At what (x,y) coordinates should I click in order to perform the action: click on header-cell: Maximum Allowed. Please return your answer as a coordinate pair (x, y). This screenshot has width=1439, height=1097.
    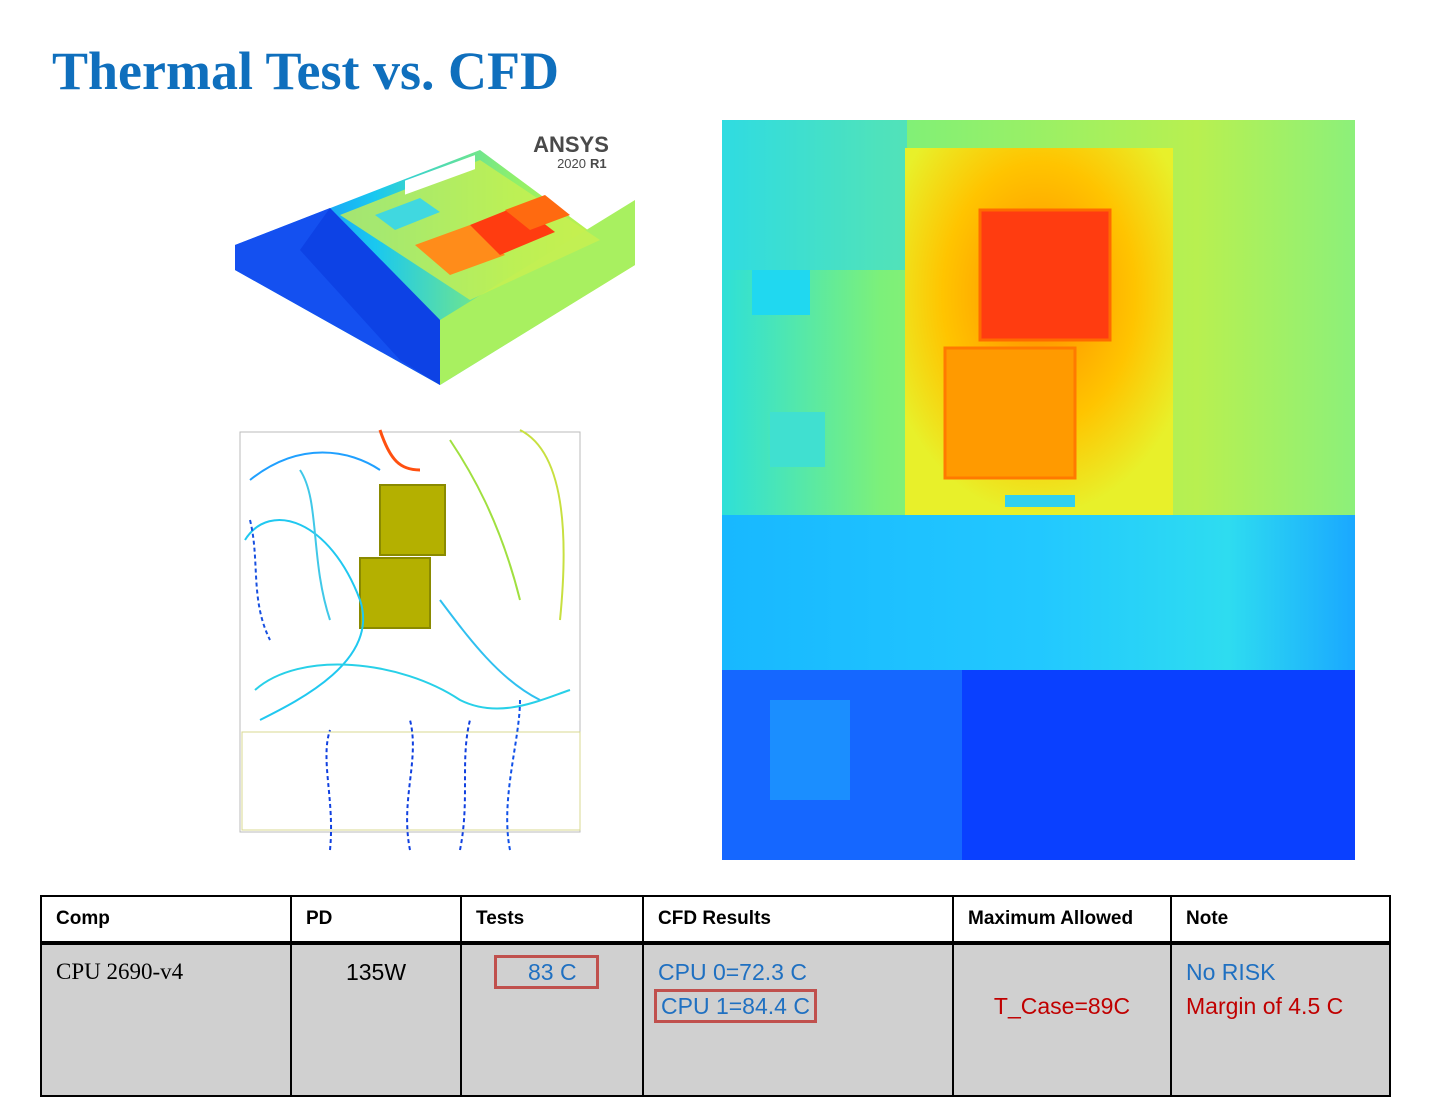
    Looking at the image, I should click on (1062, 920).